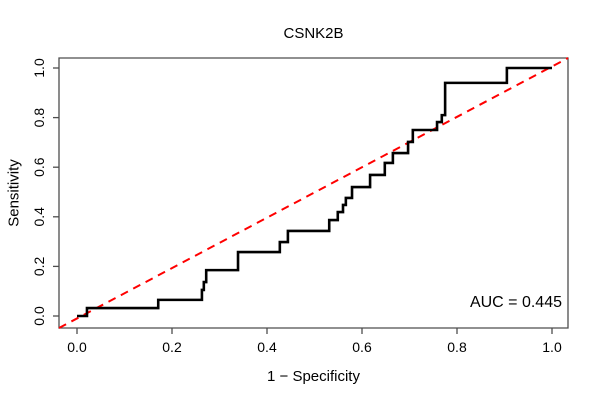 This screenshot has width=600, height=400. I want to click on y-axis-title: Sensitivity, so click(14, 193).